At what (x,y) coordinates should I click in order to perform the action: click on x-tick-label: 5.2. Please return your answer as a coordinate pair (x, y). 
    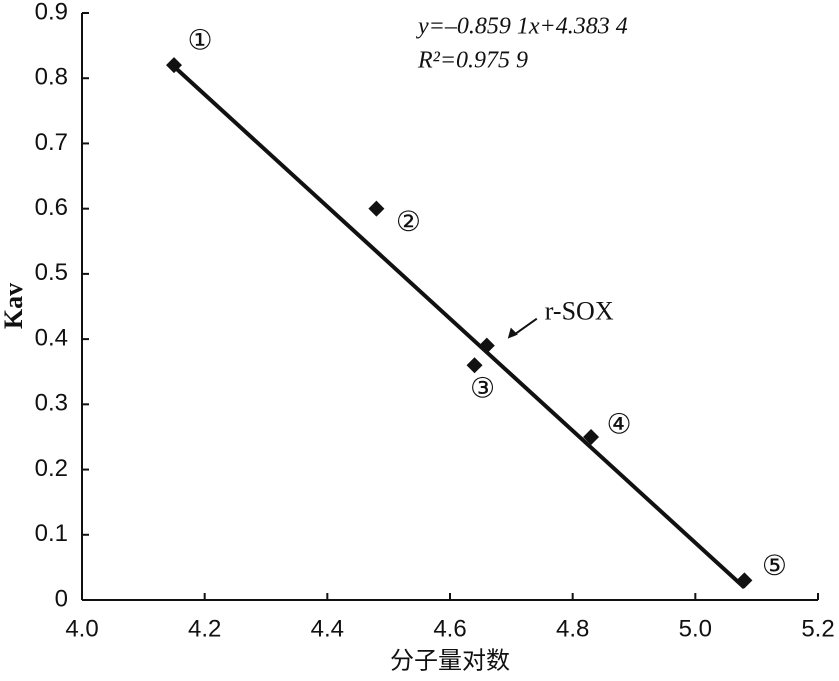
    Looking at the image, I should click on (817, 628).